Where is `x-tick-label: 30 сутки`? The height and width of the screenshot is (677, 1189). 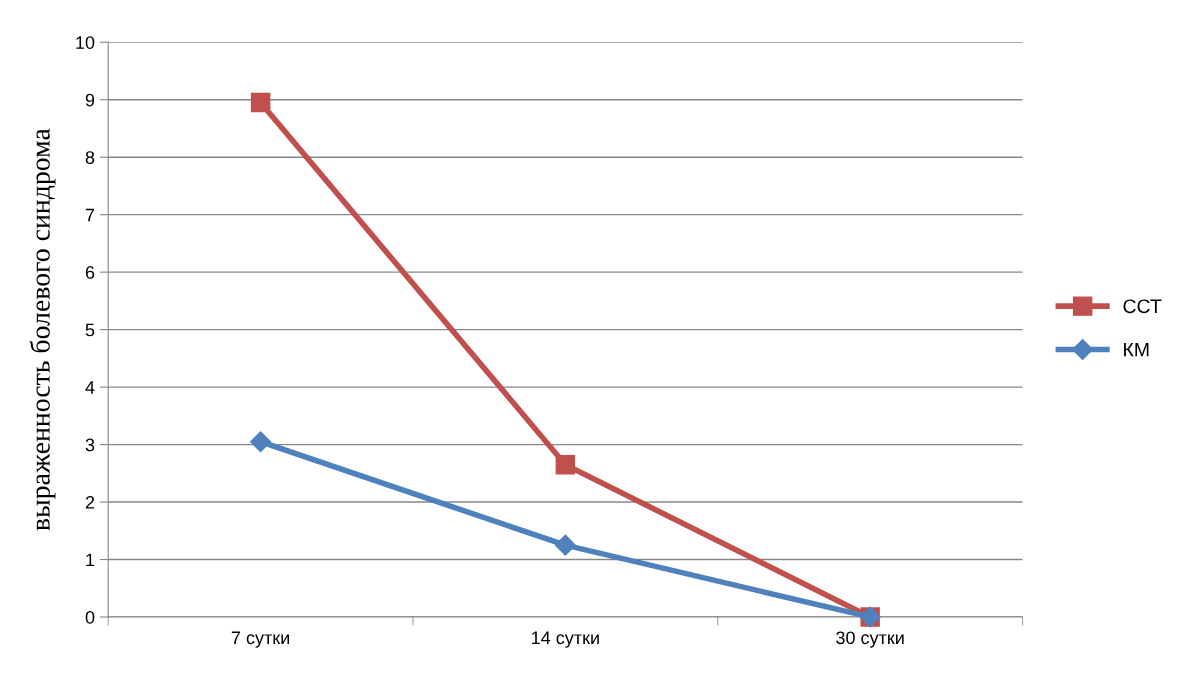
x-tick-label: 30 сутки is located at coordinates (870, 639).